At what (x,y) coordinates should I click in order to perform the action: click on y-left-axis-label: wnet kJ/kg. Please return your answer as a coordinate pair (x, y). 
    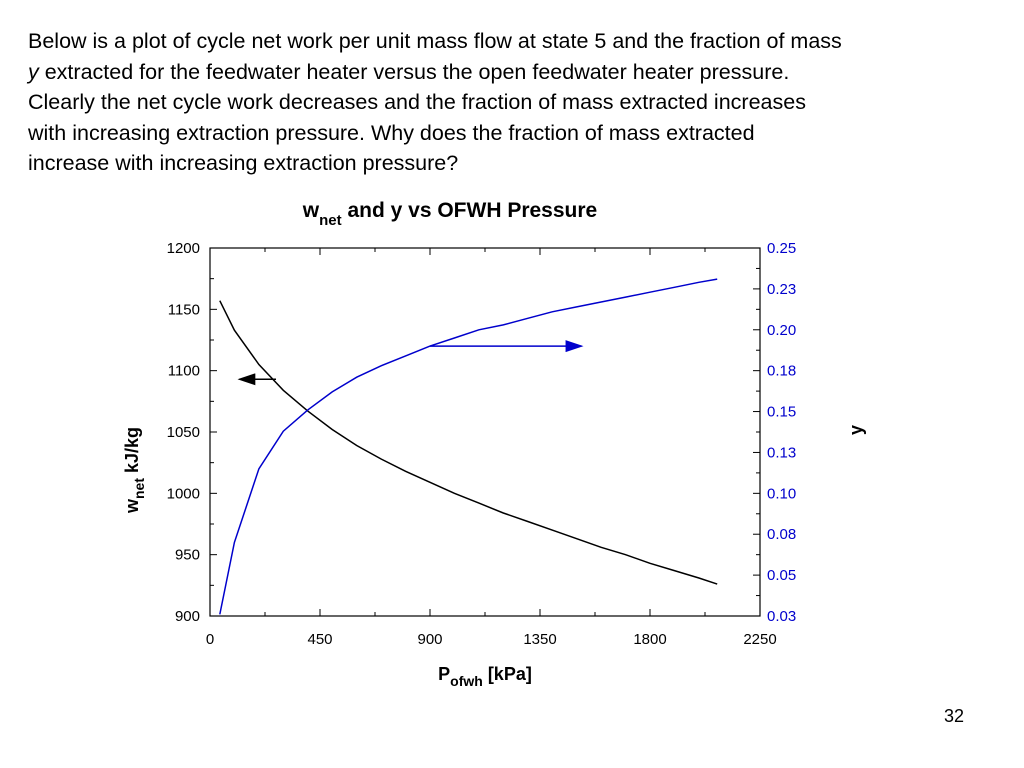
    Looking at the image, I should click on (134, 470).